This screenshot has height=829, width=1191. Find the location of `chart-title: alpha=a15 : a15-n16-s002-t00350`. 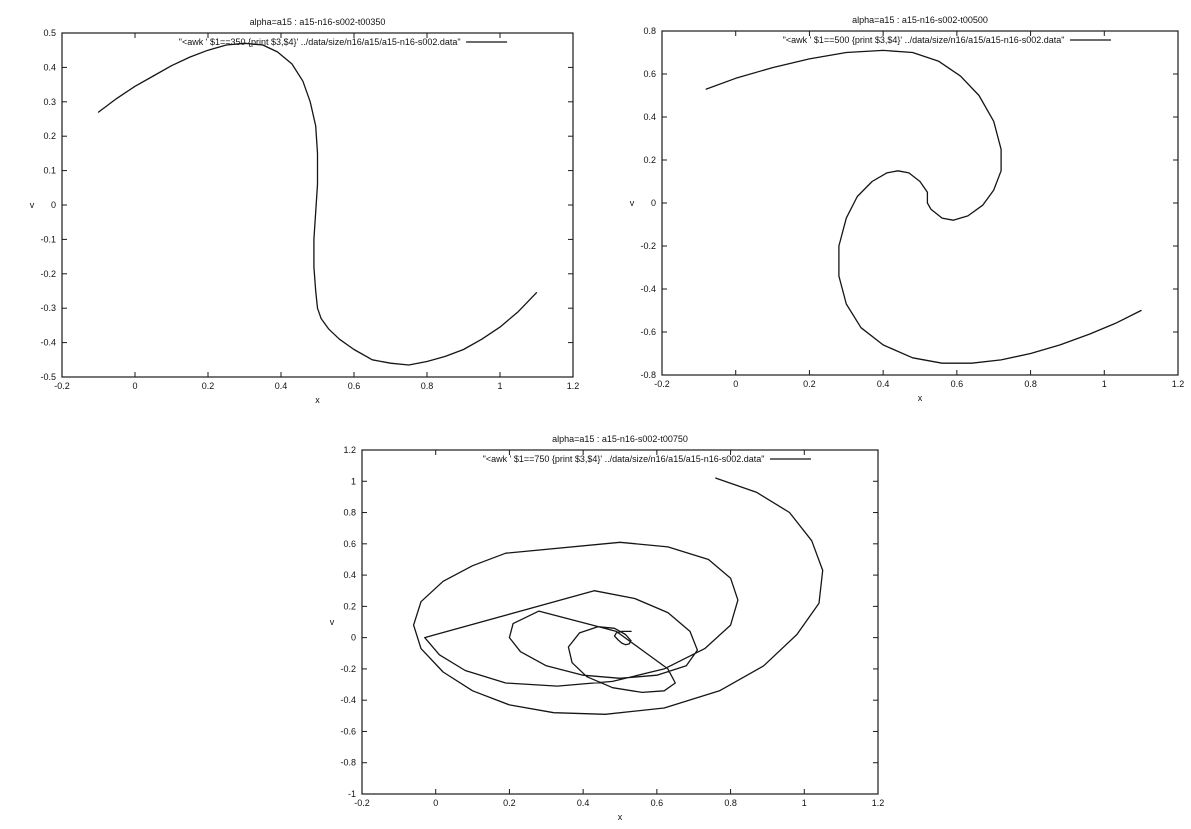

chart-title: alpha=a15 : a15-n16-s002-t00350 is located at coordinates (318, 22).